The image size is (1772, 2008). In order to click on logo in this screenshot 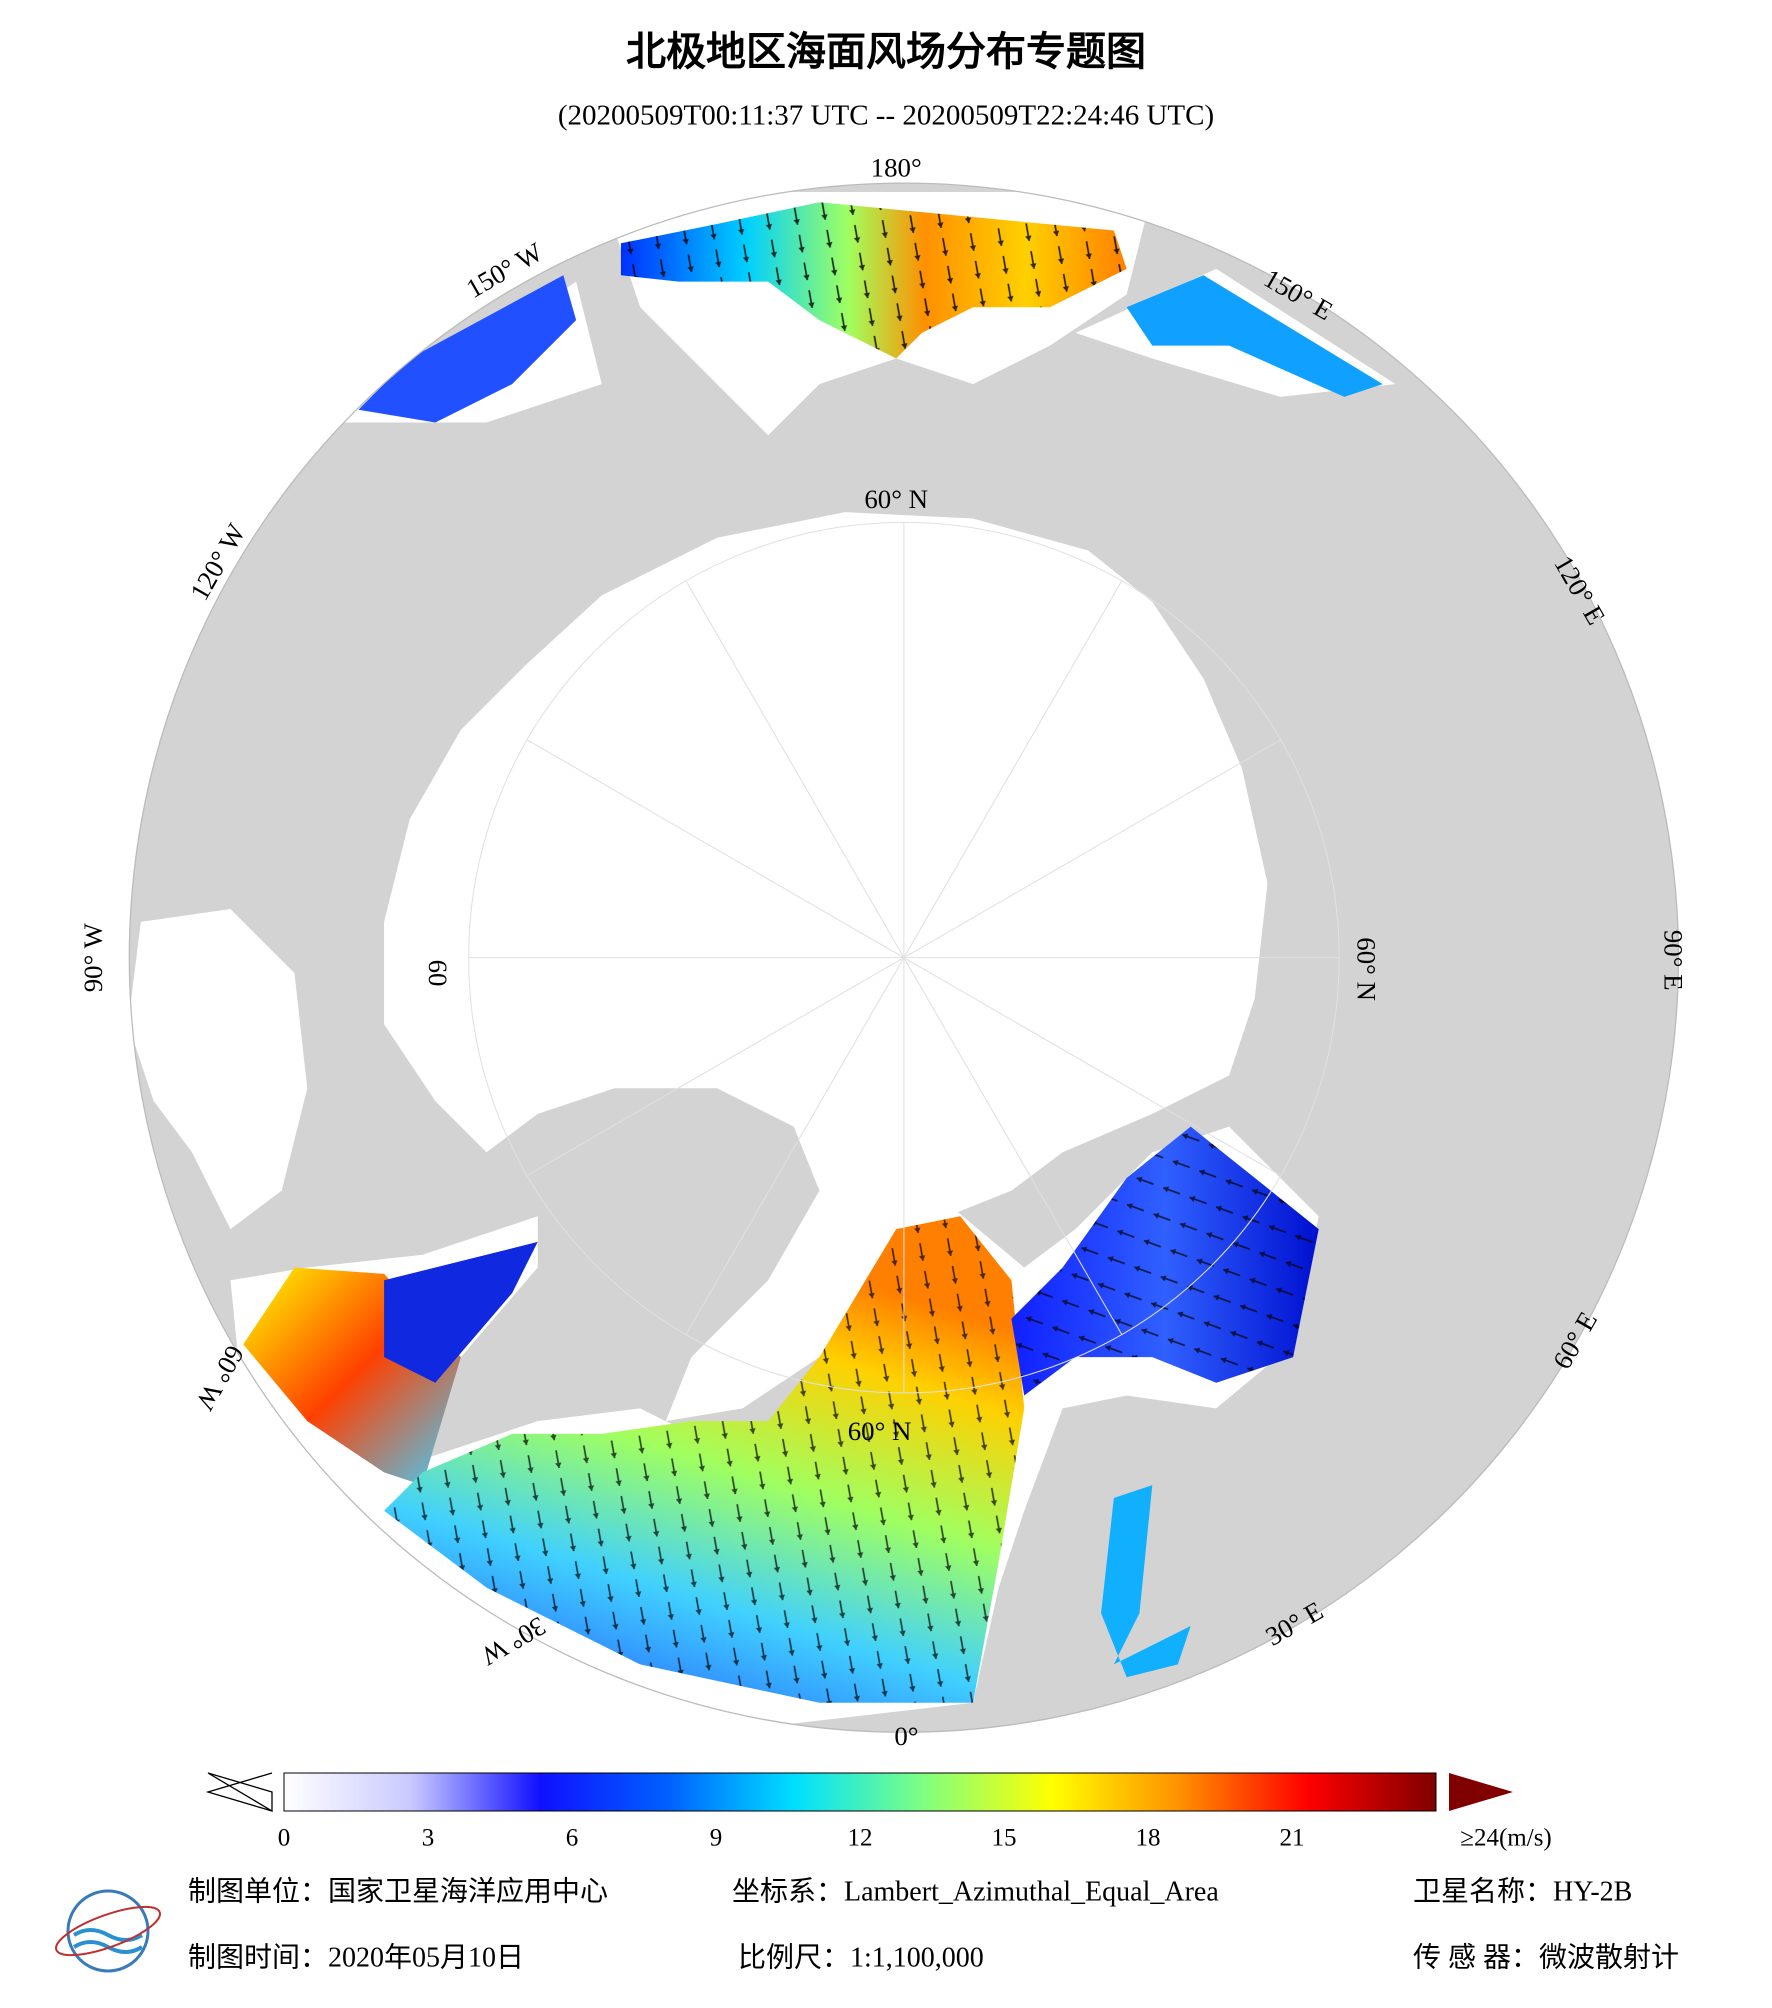, I will do `click(108, 1931)`.